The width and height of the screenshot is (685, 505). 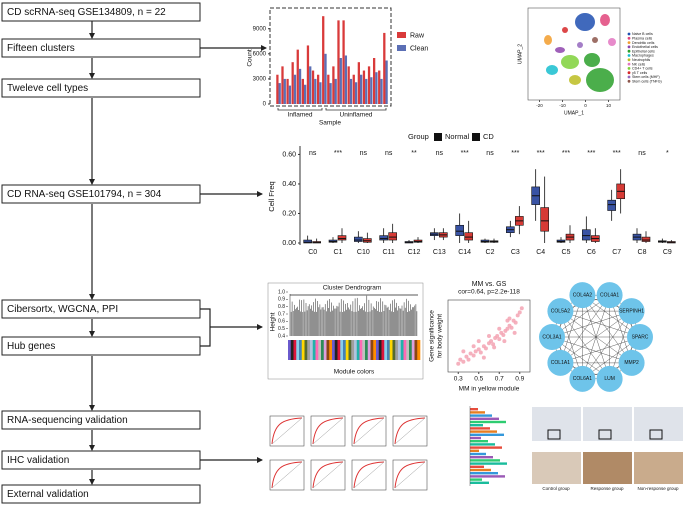 I want to click on ihc-detail, so click(x=607, y=468).